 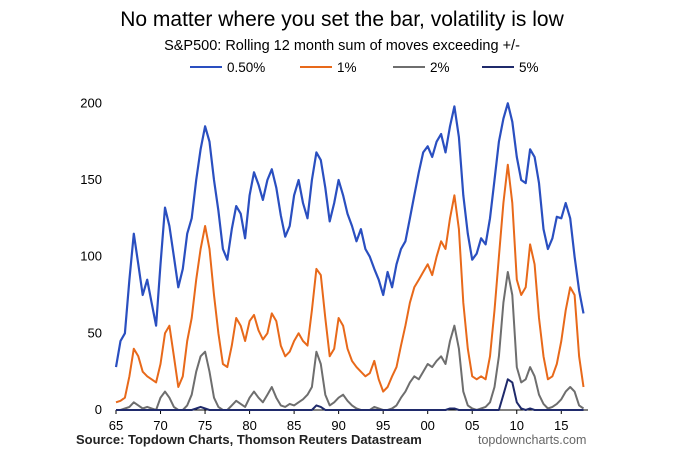 What do you see at coordinates (529, 67) in the screenshot?
I see `legend-label-5: 5%` at bounding box center [529, 67].